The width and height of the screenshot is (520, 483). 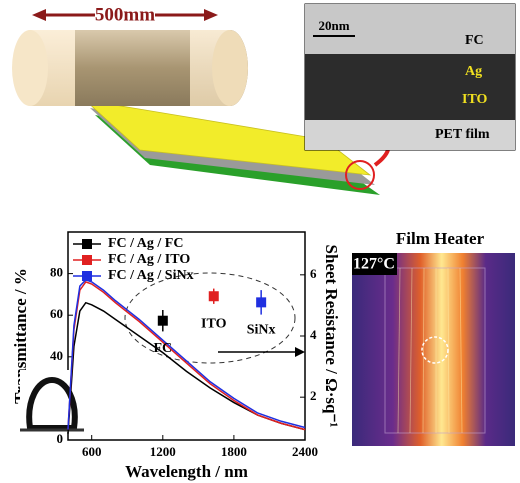 What do you see at coordinates (60, 438) in the screenshot?
I see `y-tick-label: 0` at bounding box center [60, 438].